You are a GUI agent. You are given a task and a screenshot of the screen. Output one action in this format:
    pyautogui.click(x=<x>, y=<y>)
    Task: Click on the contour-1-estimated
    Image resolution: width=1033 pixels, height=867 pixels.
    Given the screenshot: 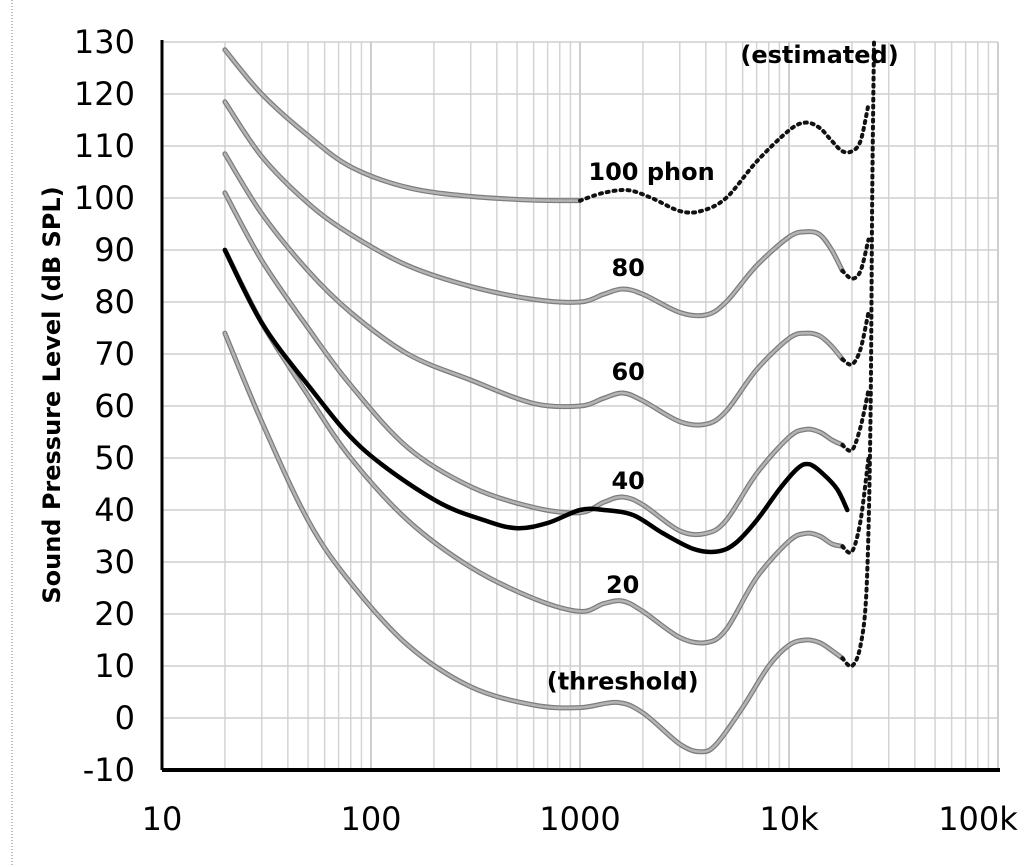 What is the action you would take?
    pyautogui.click(x=855, y=505)
    